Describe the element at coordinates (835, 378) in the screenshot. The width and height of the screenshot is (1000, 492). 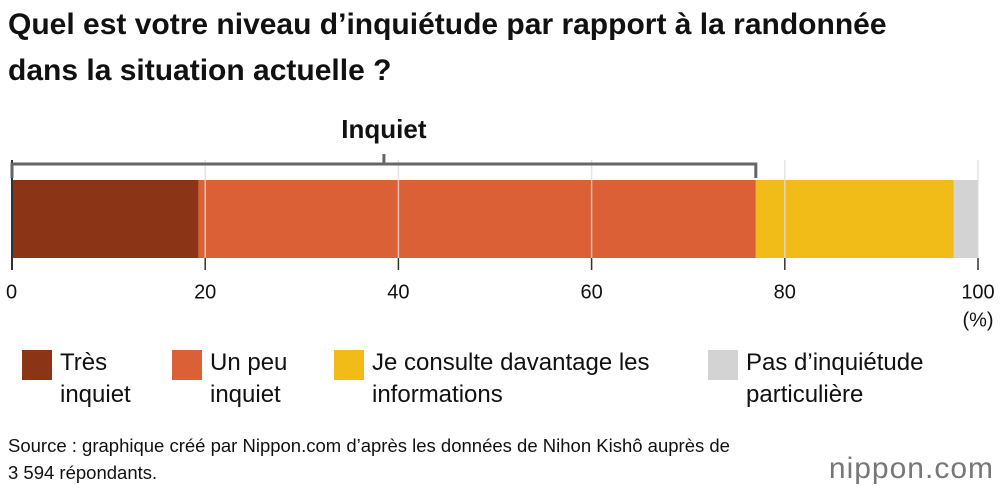
I see `legend-label: Pas d’inquiétude particulière` at that location.